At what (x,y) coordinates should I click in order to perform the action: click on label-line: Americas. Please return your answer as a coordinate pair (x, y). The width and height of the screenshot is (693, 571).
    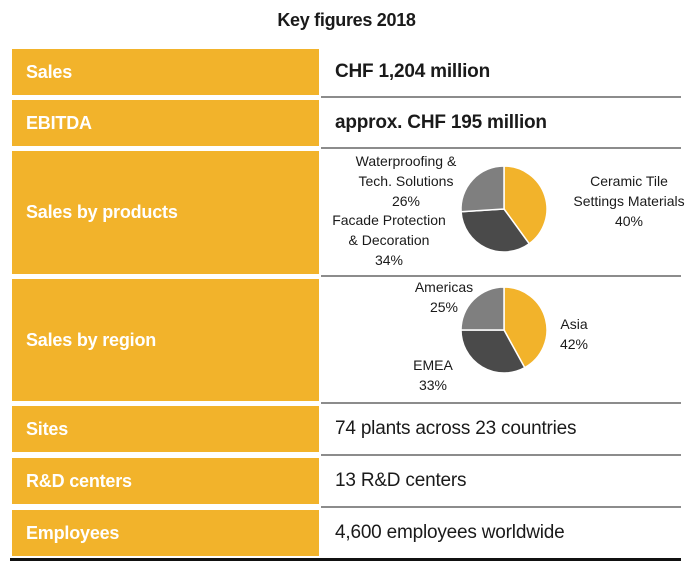
    Looking at the image, I should click on (444, 287).